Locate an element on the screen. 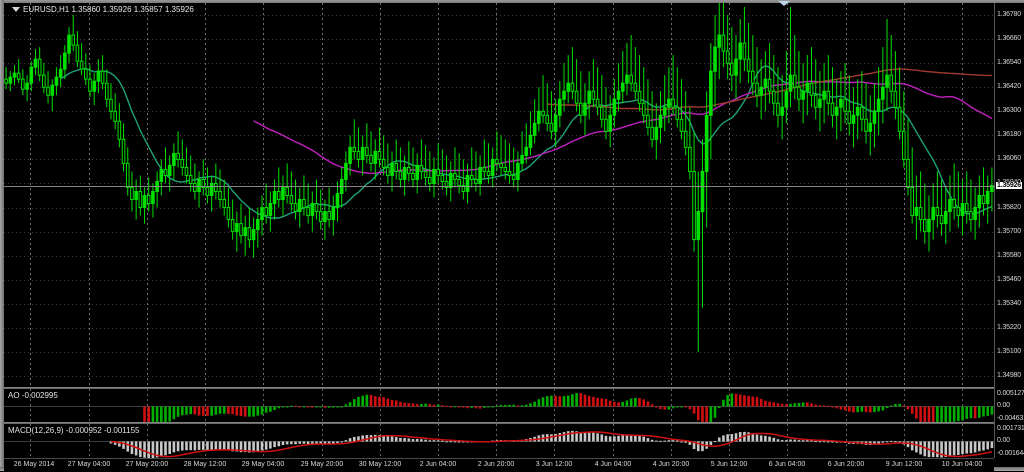 This screenshot has height=472, width=1024. price-scale-tick: 1.34980 is located at coordinates (1009, 375).